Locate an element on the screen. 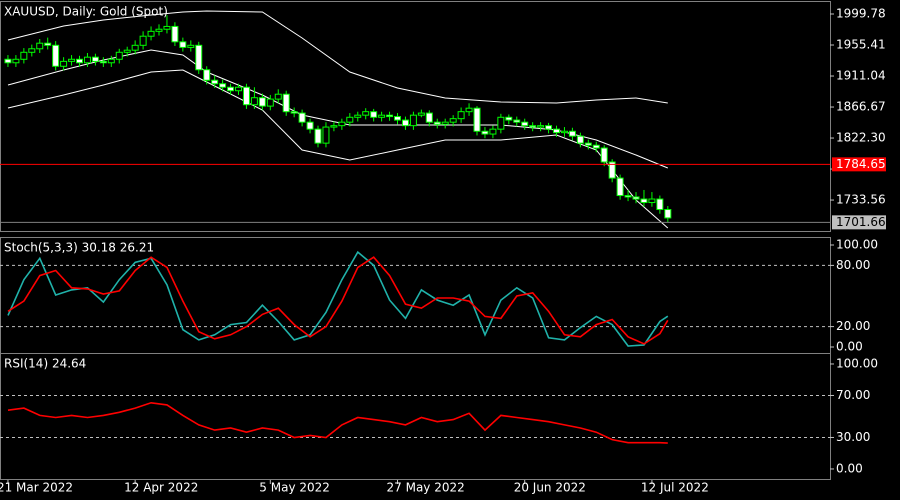 Image resolution: width=900 pixels, height=500 pixels. y-tick-label: 70.00 is located at coordinates (853, 395).